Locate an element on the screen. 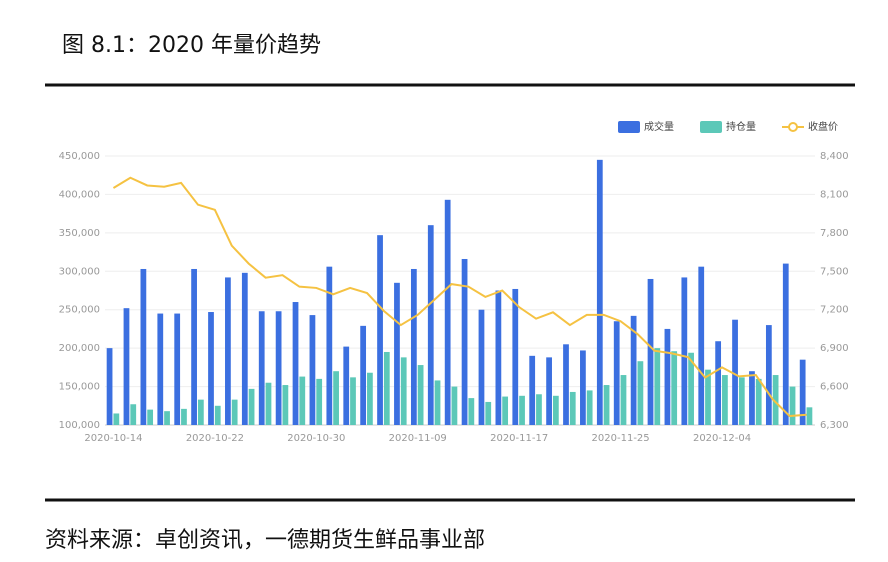  chart-title: 图 8.1：2020 年量价趋势 is located at coordinates (191, 45).